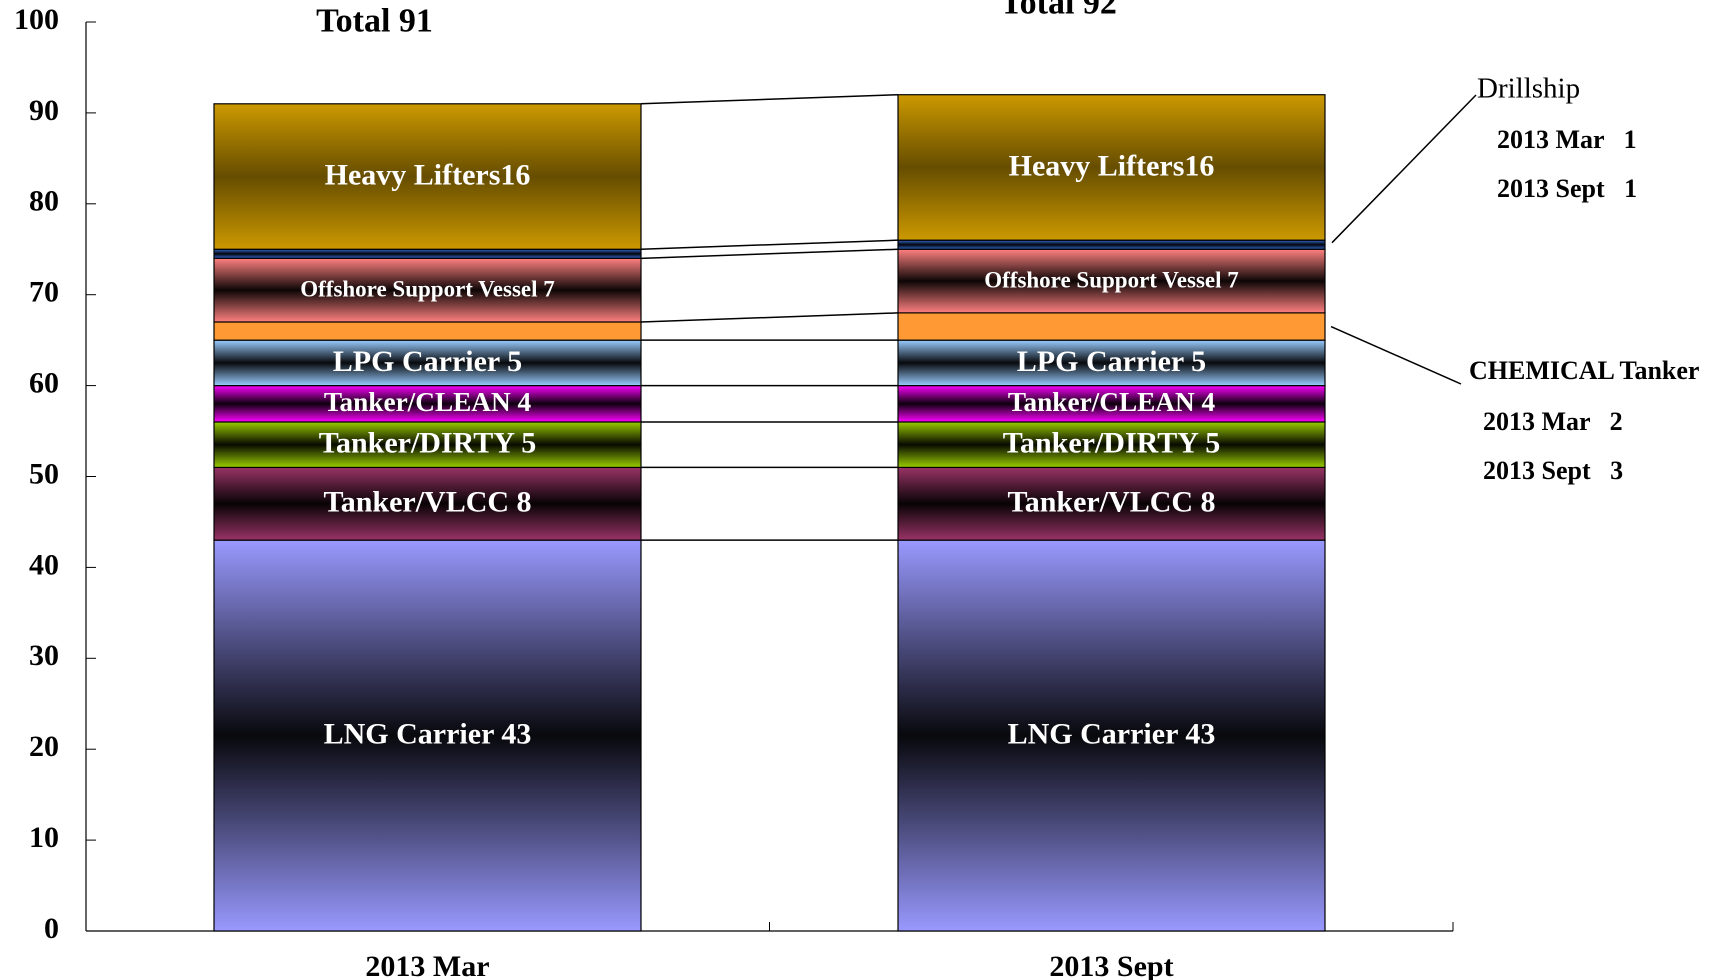 Image resolution: width=1730 pixels, height=980 pixels. Describe the element at coordinates (1528, 89) in the screenshot. I see `annotation-title: Drillship` at that location.